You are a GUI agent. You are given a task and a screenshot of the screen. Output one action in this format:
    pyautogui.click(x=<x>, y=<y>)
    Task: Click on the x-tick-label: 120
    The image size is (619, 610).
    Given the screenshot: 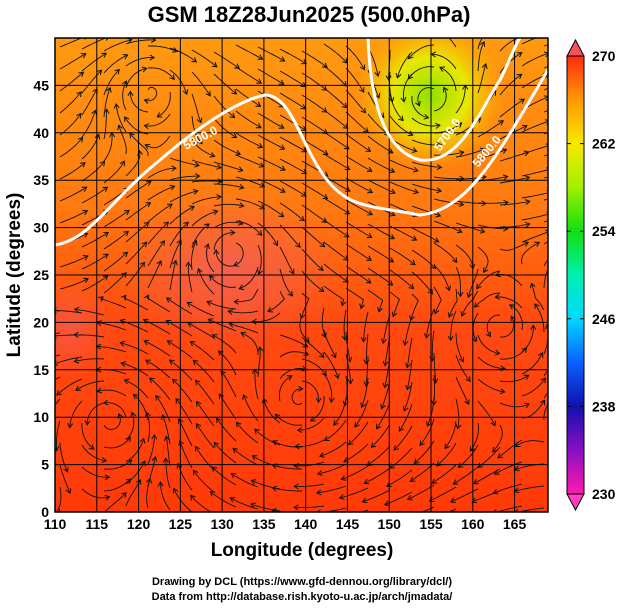 What is the action you would take?
    pyautogui.click(x=139, y=524)
    